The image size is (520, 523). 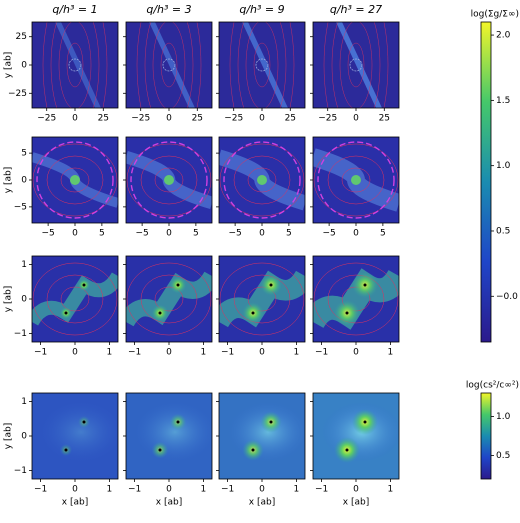 What do you see at coordinates (503, 101) in the screenshot?
I see `colorbar-tick-label: 1.5` at bounding box center [503, 101].